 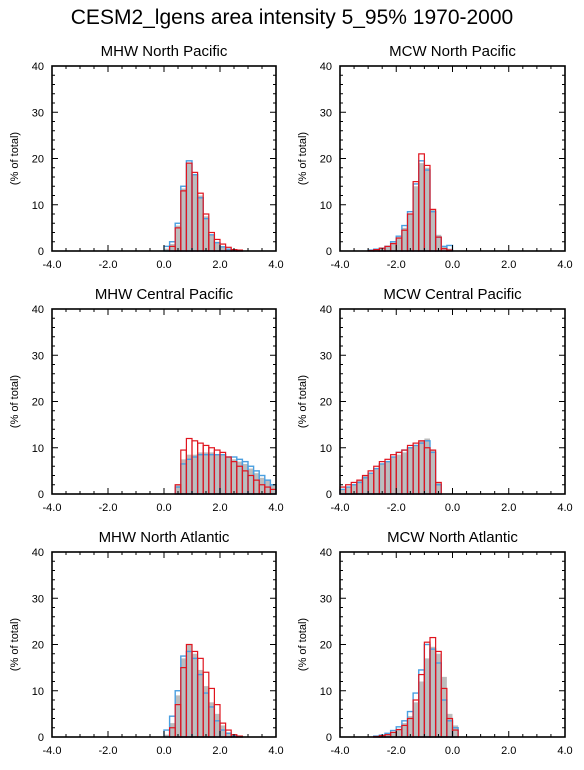 What do you see at coordinates (164, 51) in the screenshot?
I see `panel-title: MHW North Pacific` at bounding box center [164, 51].